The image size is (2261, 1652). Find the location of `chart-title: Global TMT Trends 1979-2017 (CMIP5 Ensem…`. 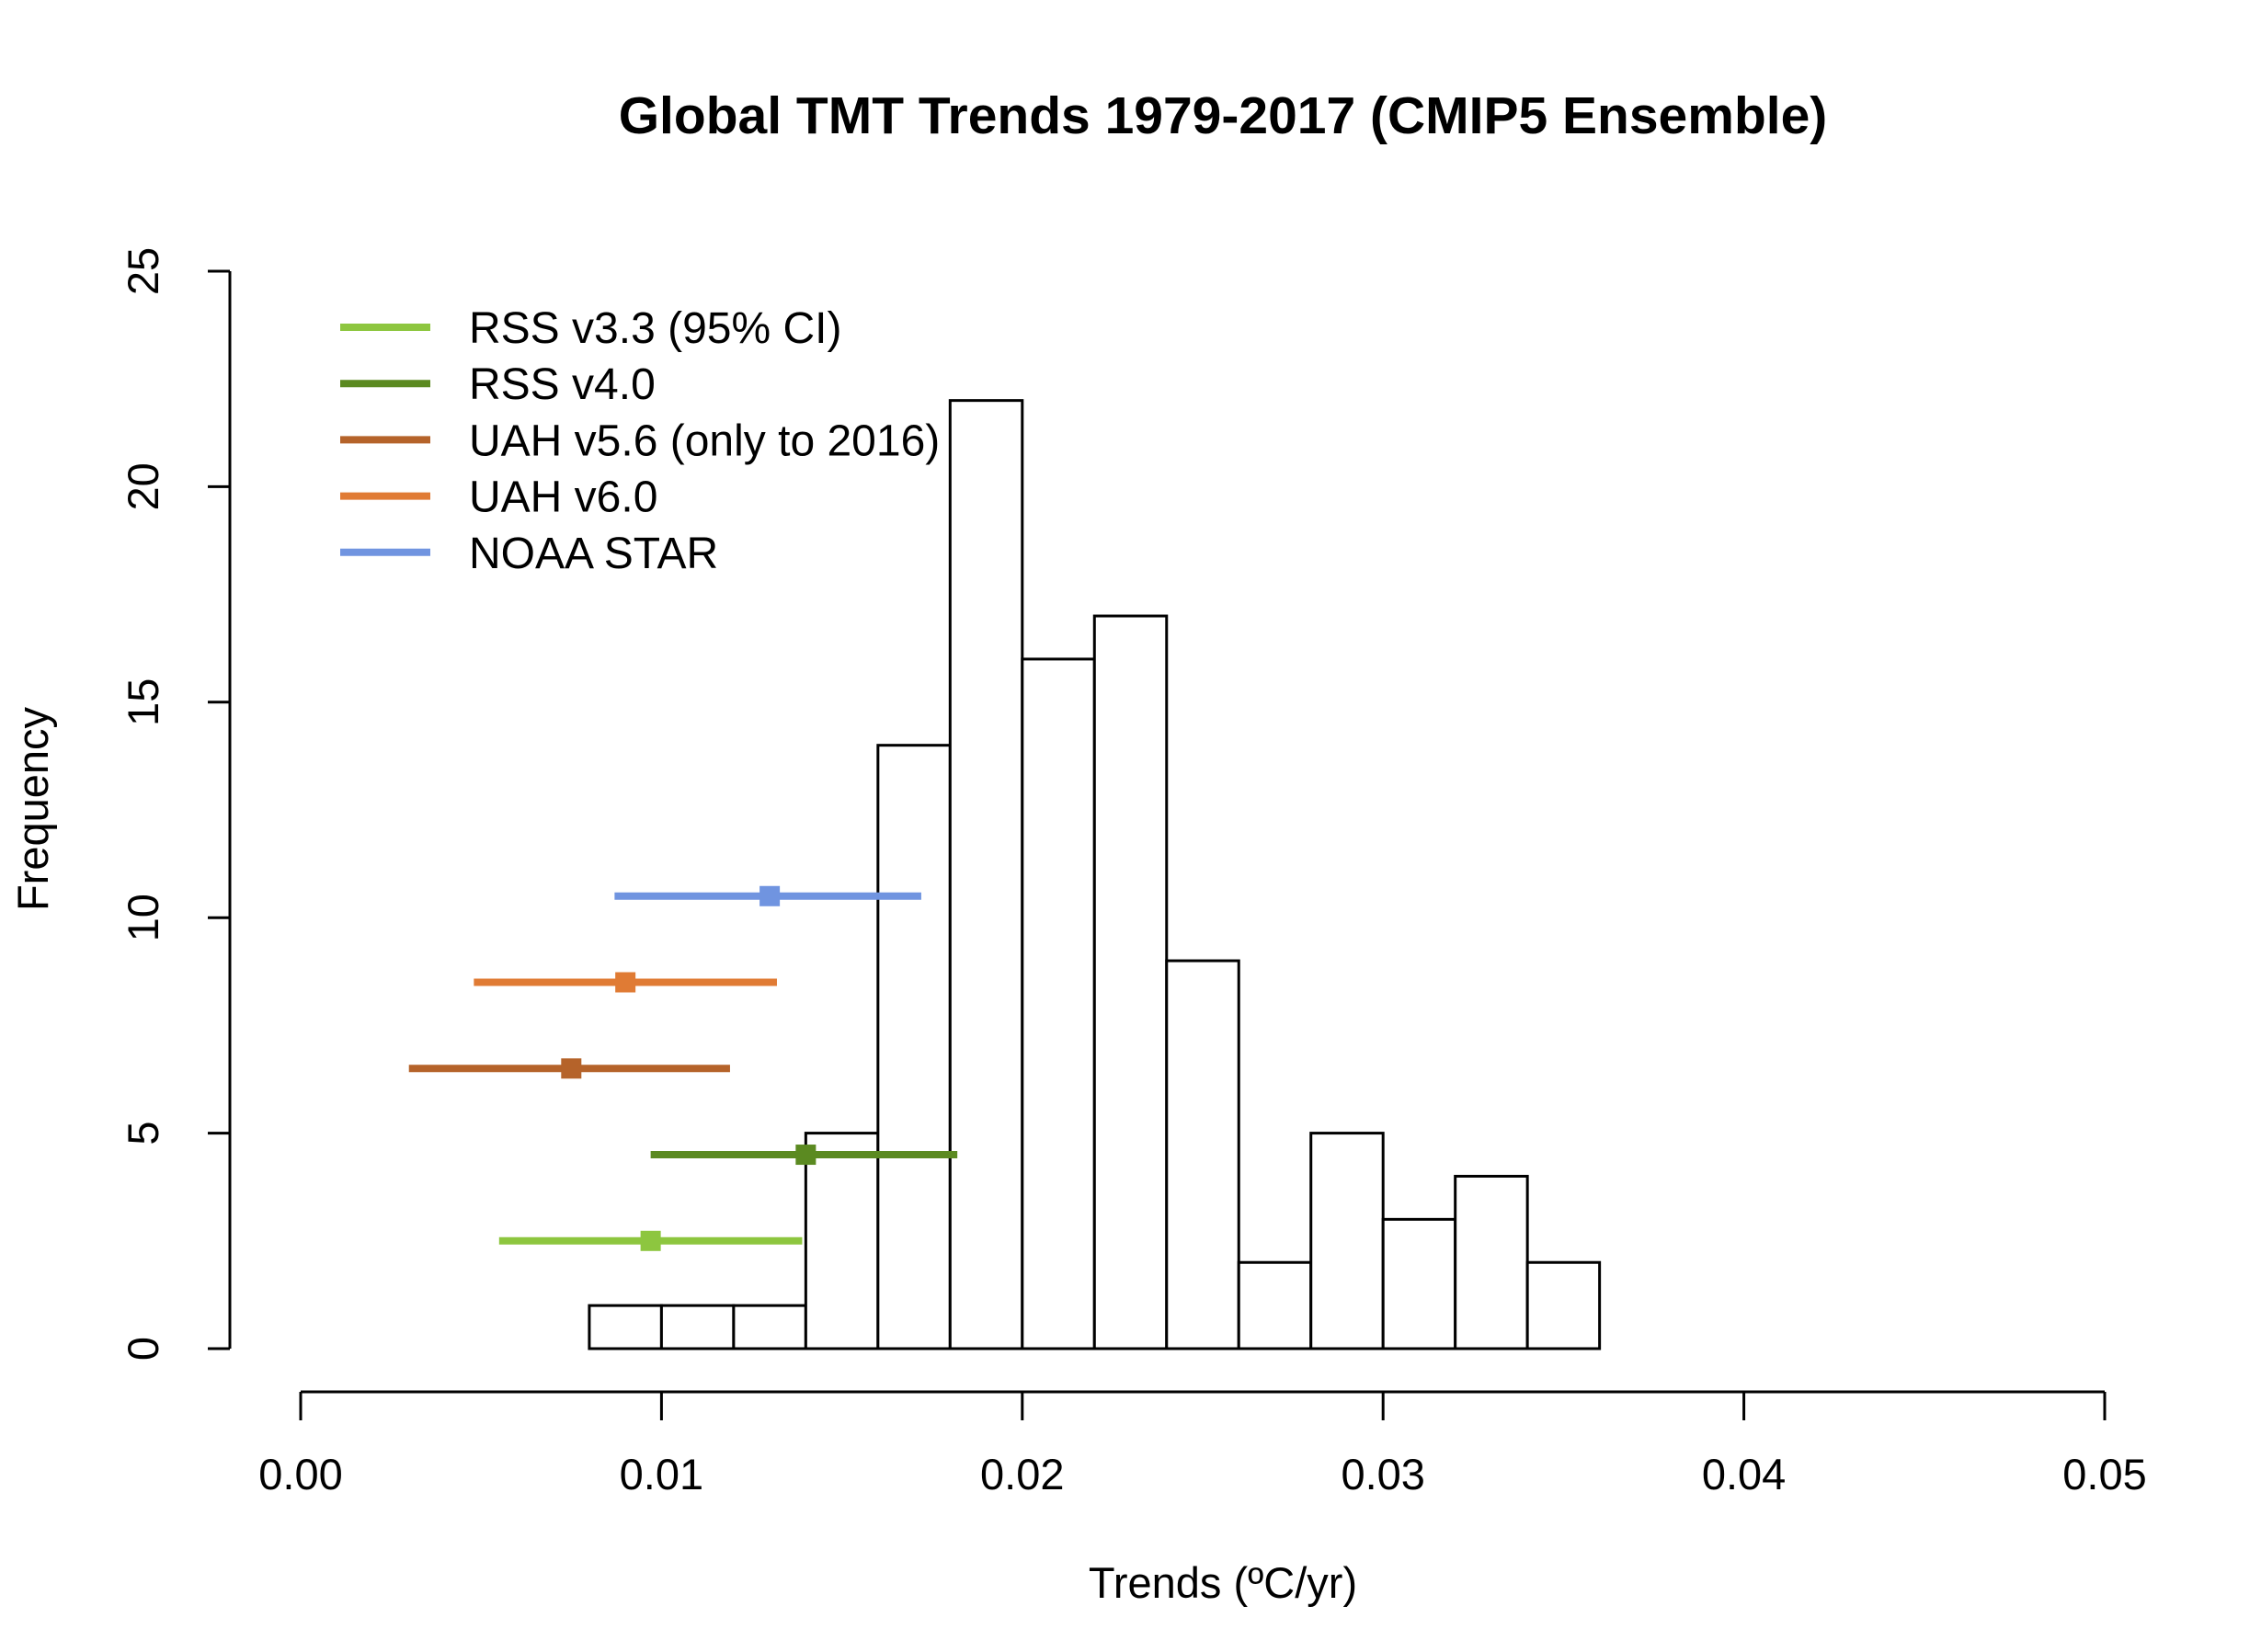

chart-title: Global TMT Trends 1979-2017 (CMIP5 Ensem… is located at coordinates (1223, 116).